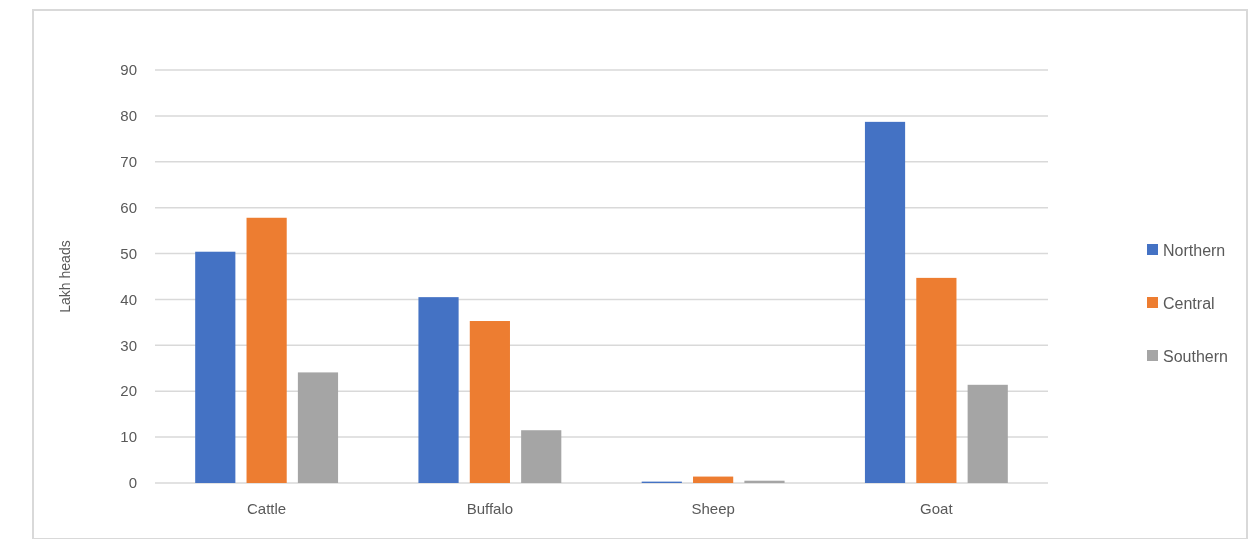  Describe the element at coordinates (490, 508) in the screenshot. I see `x-tick-label: Buffalo` at that location.